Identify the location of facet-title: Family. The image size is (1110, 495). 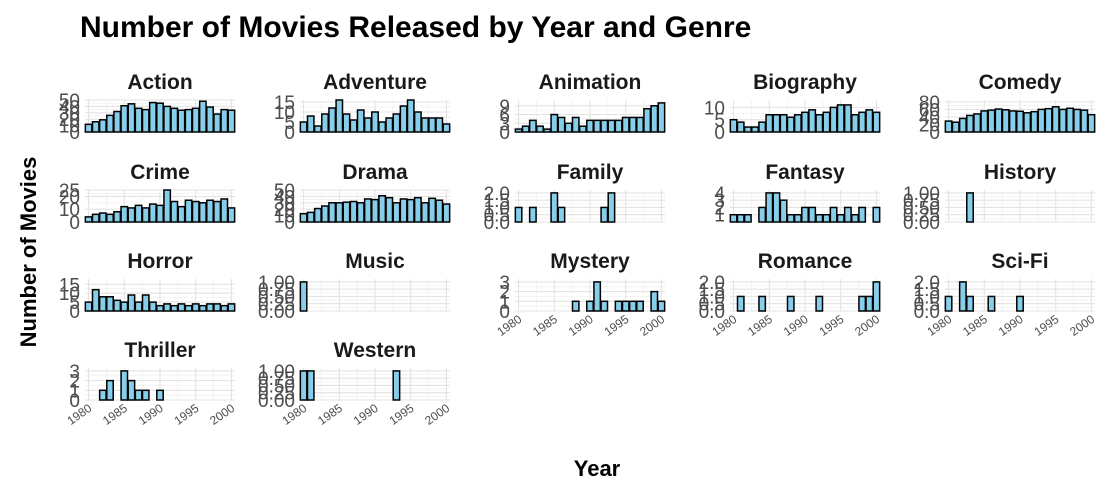
(590, 172).